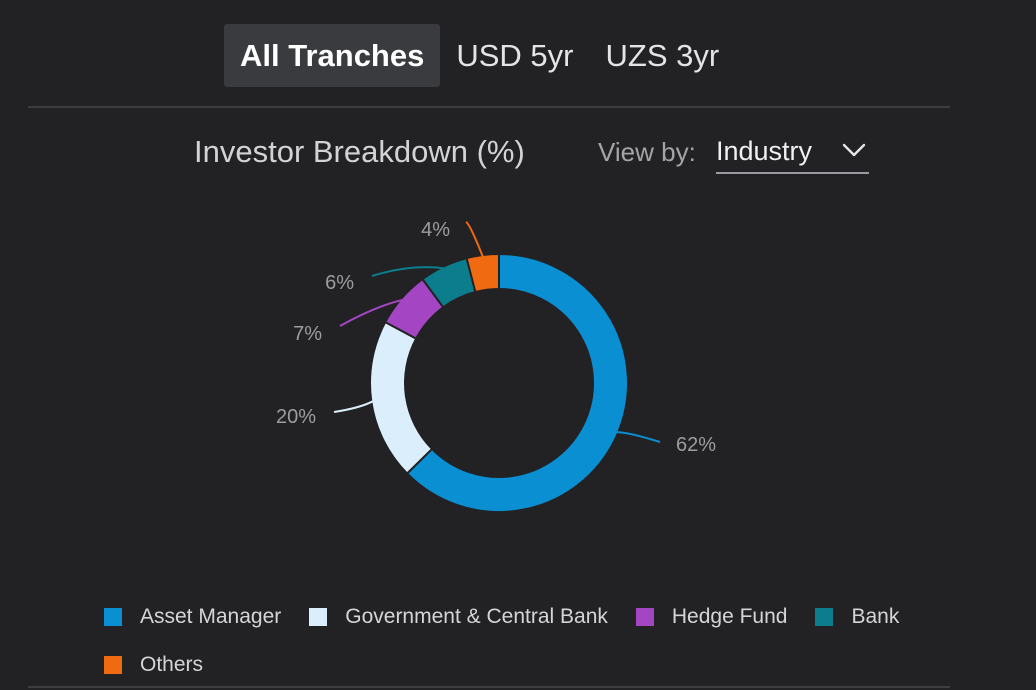  I want to click on legend-item-bank: Bank, so click(857, 617).